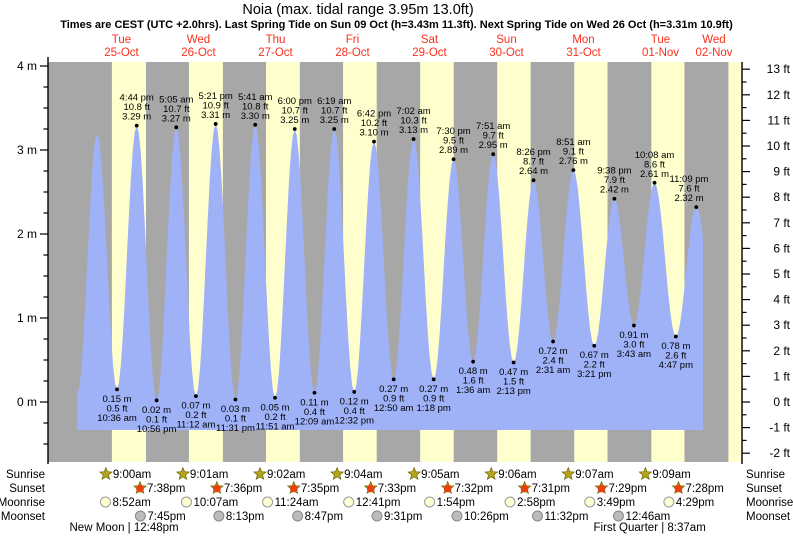 This screenshot has width=793, height=539. Describe the element at coordinates (413, 111) in the screenshot. I see `high-tide-time: 7:02 am` at that location.